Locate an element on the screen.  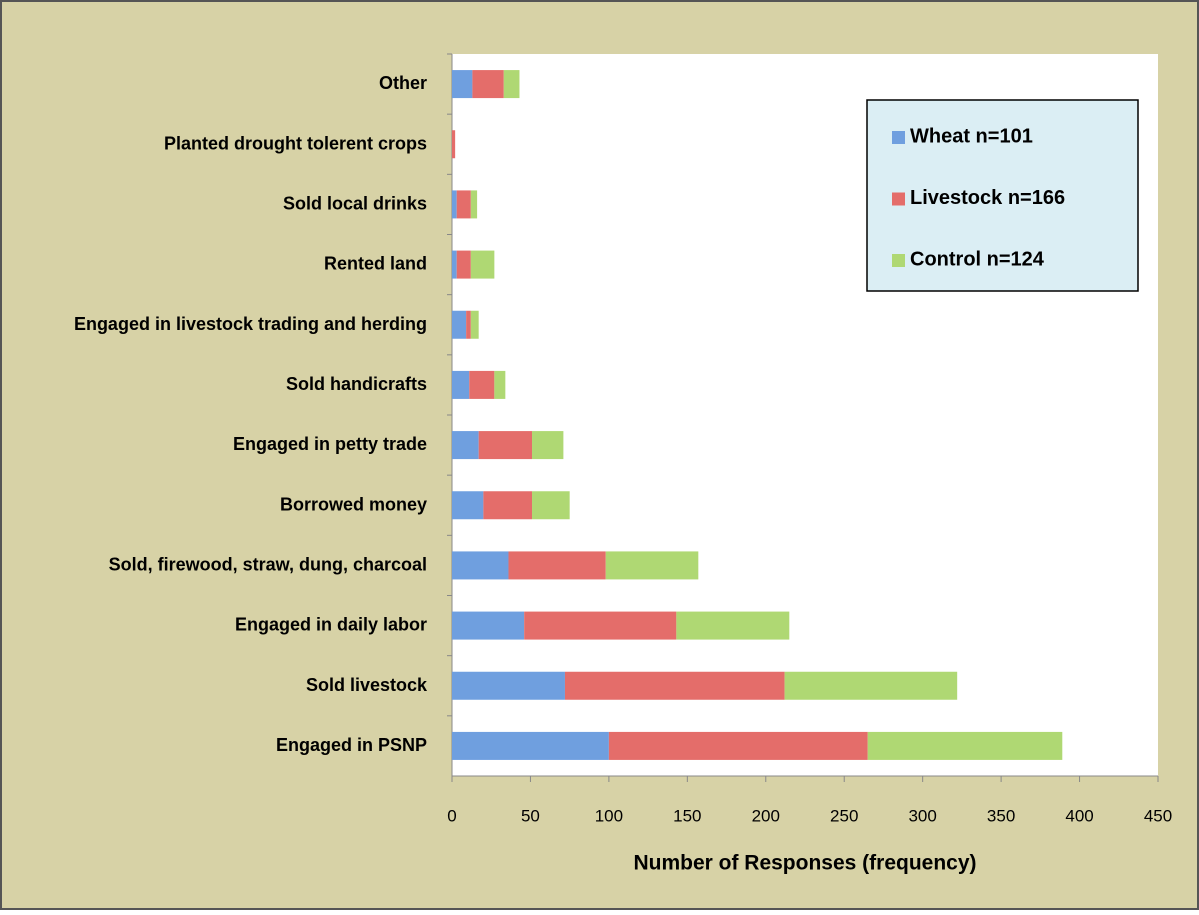
y-tick-label: Planted drought tolerent crops is located at coordinates (295, 143).